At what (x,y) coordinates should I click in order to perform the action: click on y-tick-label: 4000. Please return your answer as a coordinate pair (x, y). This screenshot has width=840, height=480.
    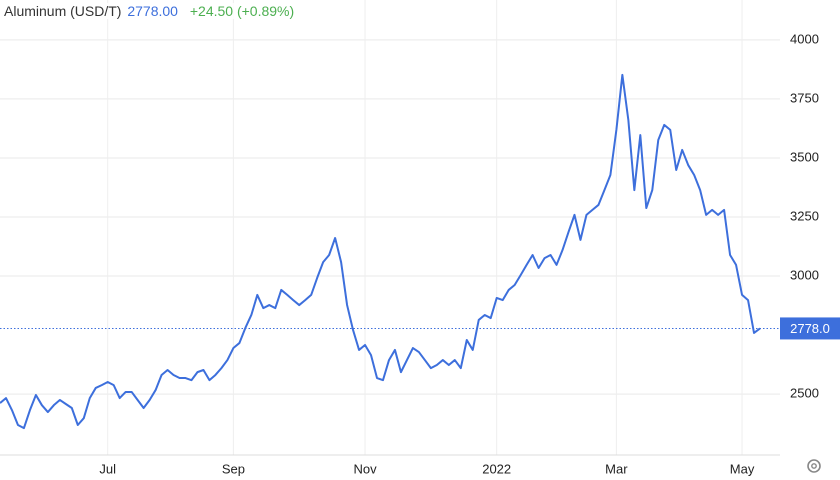
    Looking at the image, I should click on (804, 38).